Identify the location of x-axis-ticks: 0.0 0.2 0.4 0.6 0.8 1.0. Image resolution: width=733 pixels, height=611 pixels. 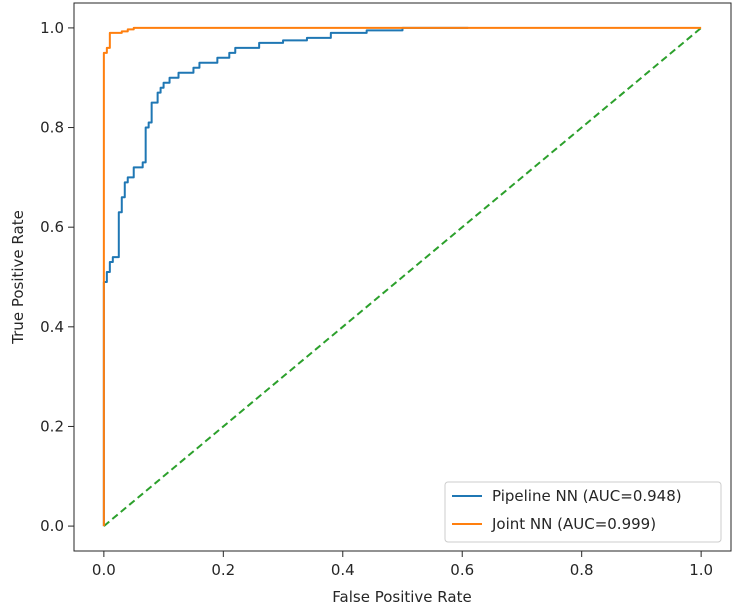
(402, 565).